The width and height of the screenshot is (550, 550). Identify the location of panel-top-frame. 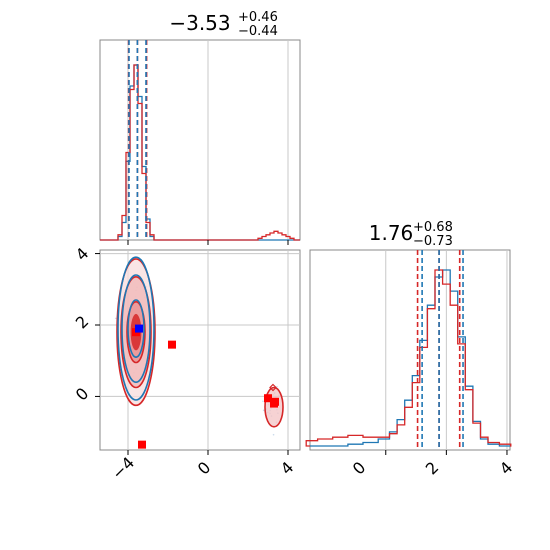
(200, 140).